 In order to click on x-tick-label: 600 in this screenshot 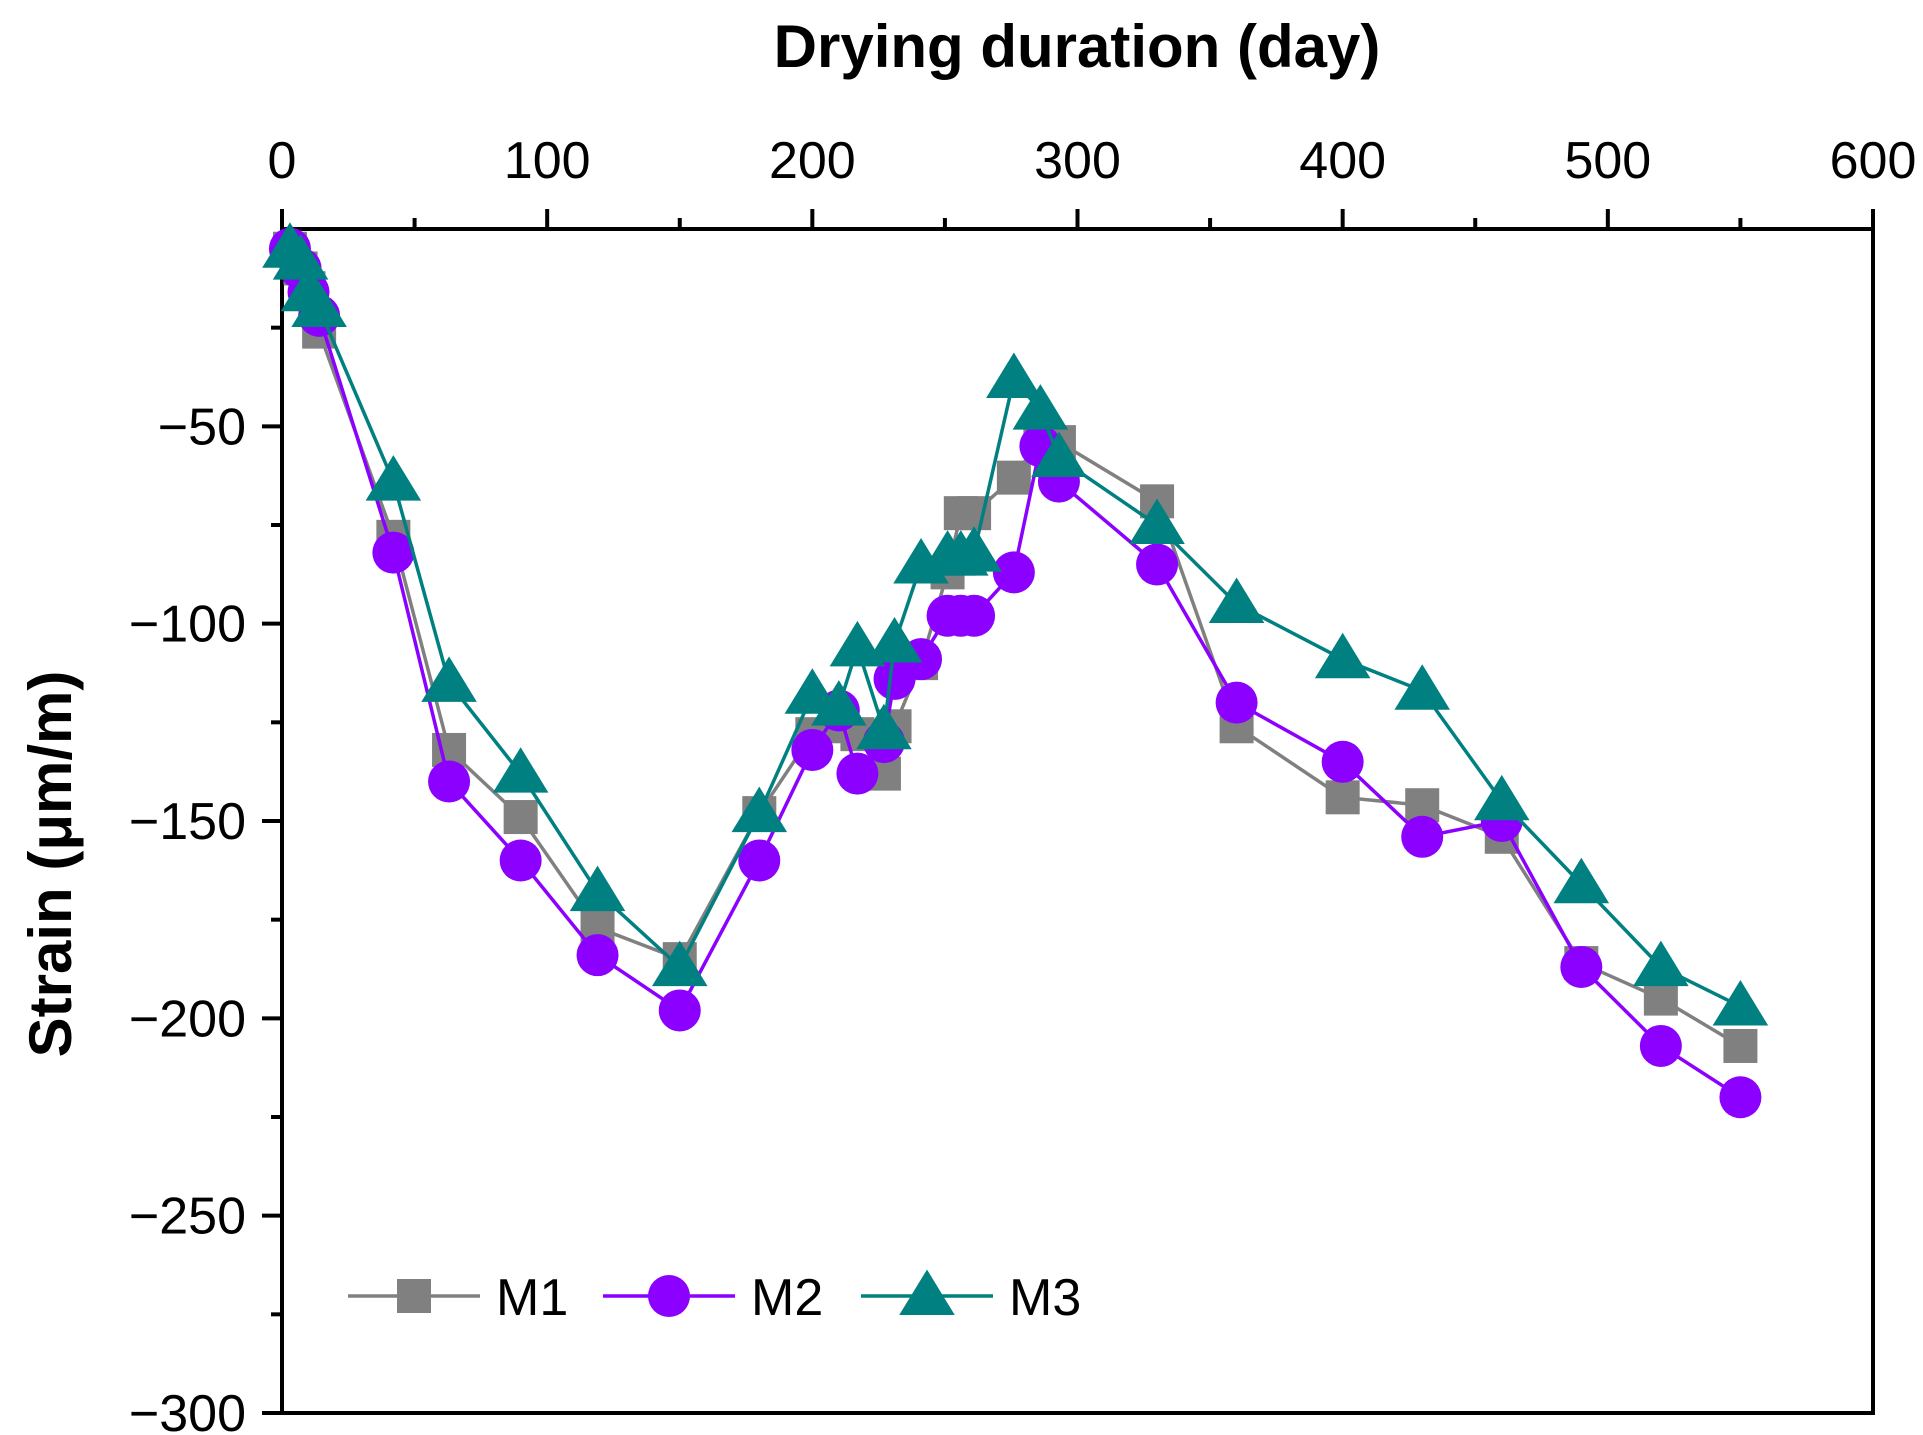, I will do `click(1873, 161)`.